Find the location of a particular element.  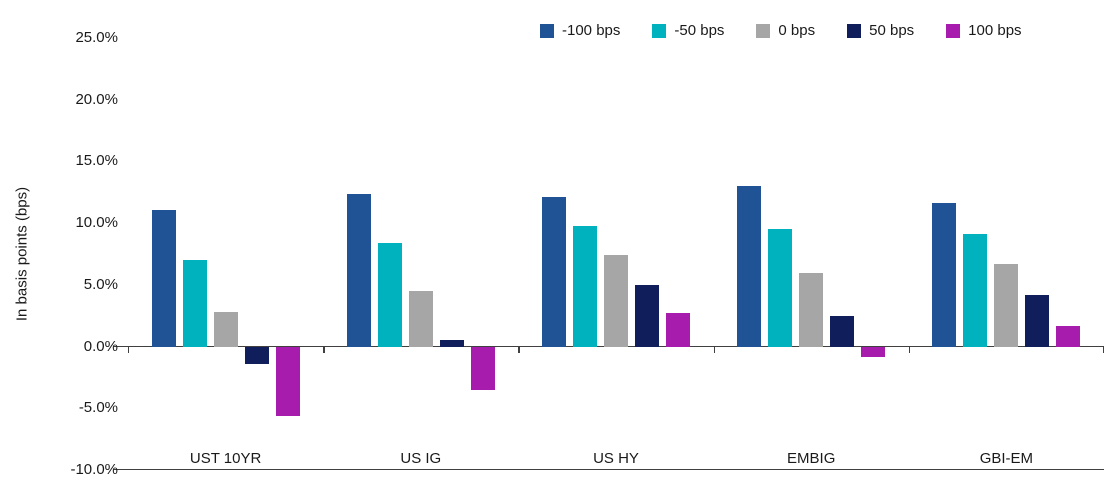

bar-gbi-em-100-bps is located at coordinates (1068, 336).